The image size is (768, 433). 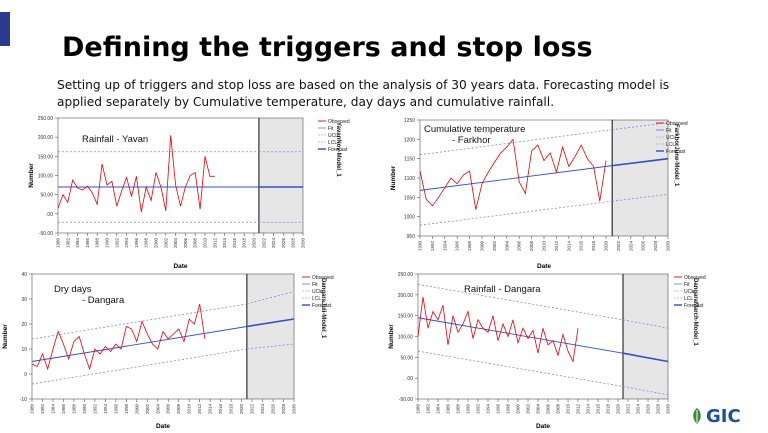 What do you see at coordinates (697, 416) in the screenshot?
I see `leaf-icon` at bounding box center [697, 416].